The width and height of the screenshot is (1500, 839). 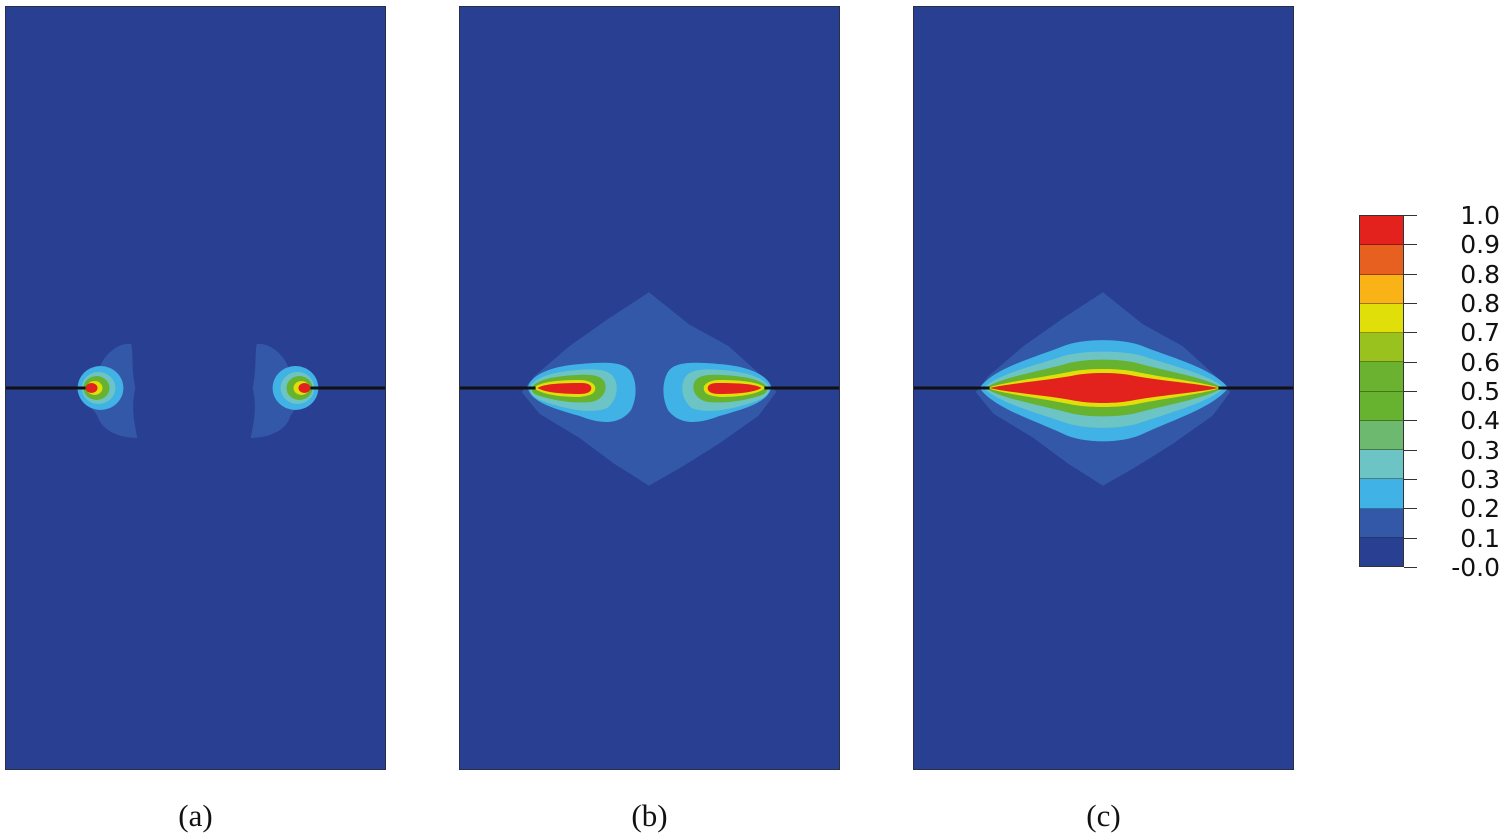 What do you see at coordinates (1480, 538) in the screenshot?
I see `colorbar-label: 0.1` at bounding box center [1480, 538].